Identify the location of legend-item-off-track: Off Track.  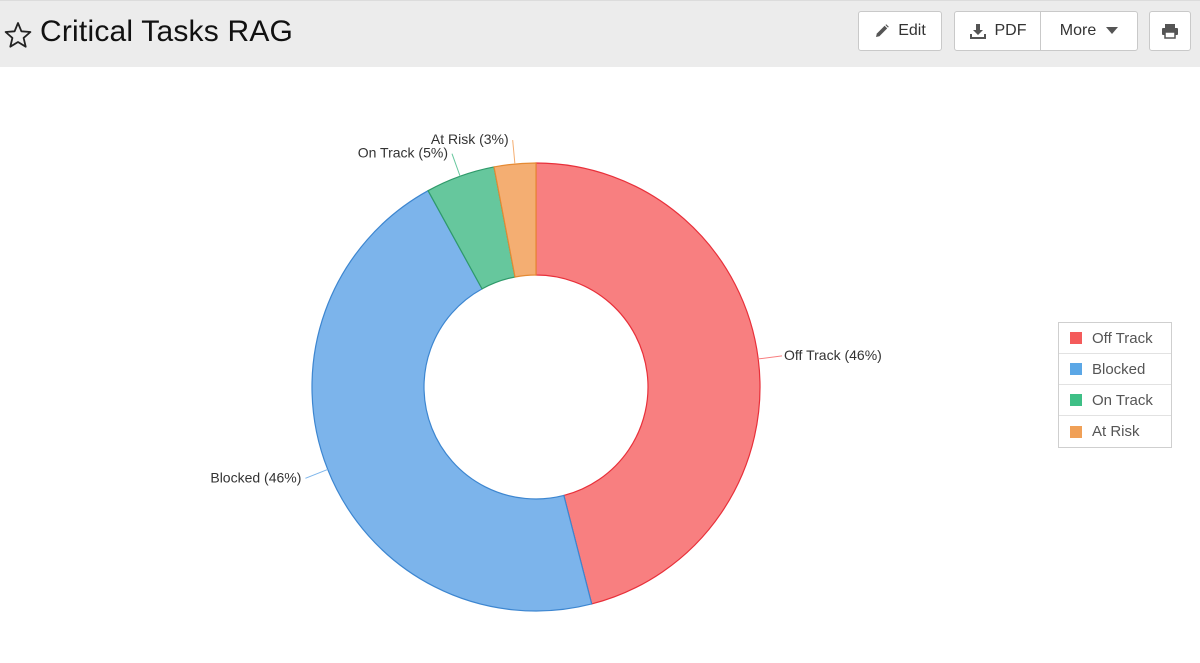
(1115, 338).